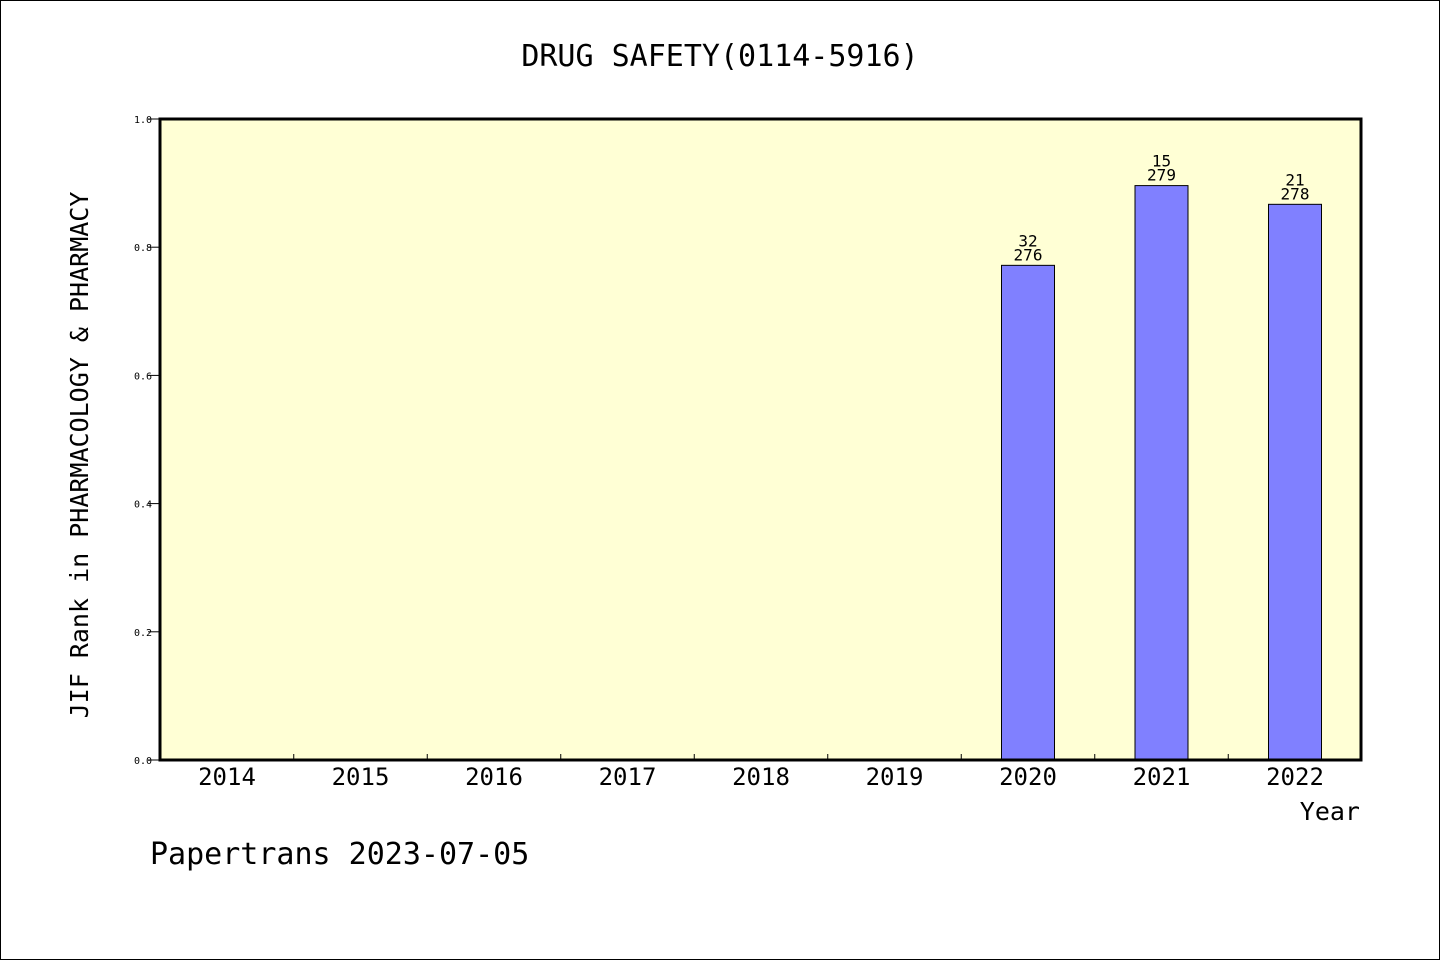 This screenshot has height=960, width=1440. What do you see at coordinates (1294, 179) in the screenshot?
I see `bar-label-rank: 21` at bounding box center [1294, 179].